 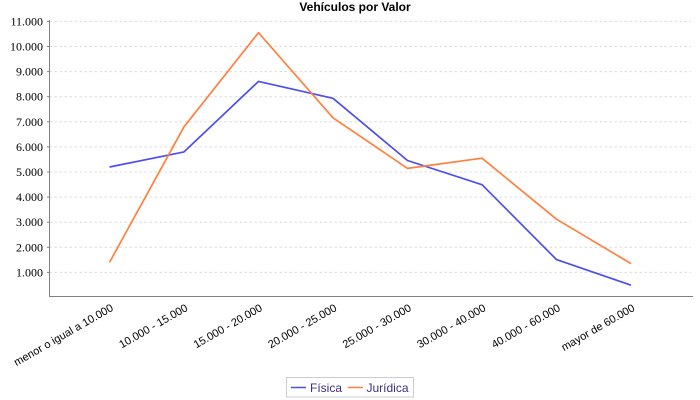 What do you see at coordinates (29, 147) in the screenshot?
I see `svg-text: 6.000` at bounding box center [29, 147].